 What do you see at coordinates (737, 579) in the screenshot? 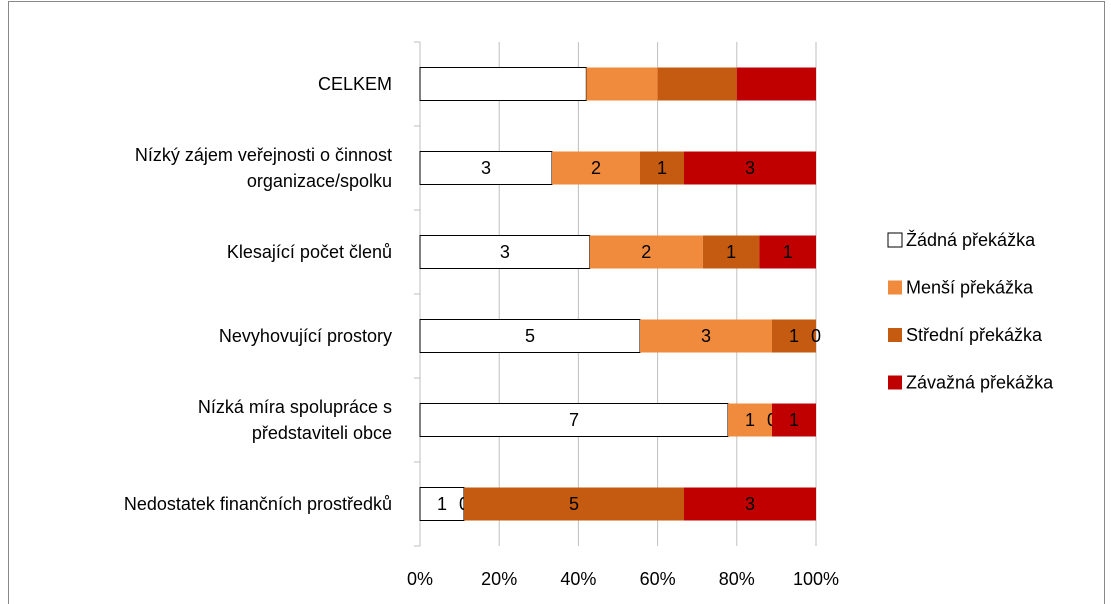
I see `x-tick-label: 80%` at bounding box center [737, 579].